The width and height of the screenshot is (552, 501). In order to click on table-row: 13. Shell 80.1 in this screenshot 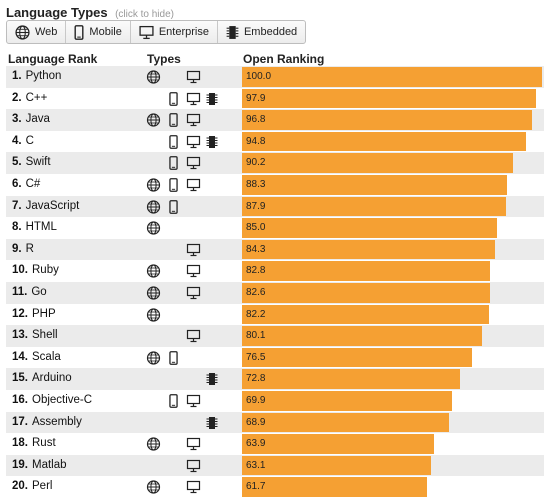, I will do `click(275, 336)`.